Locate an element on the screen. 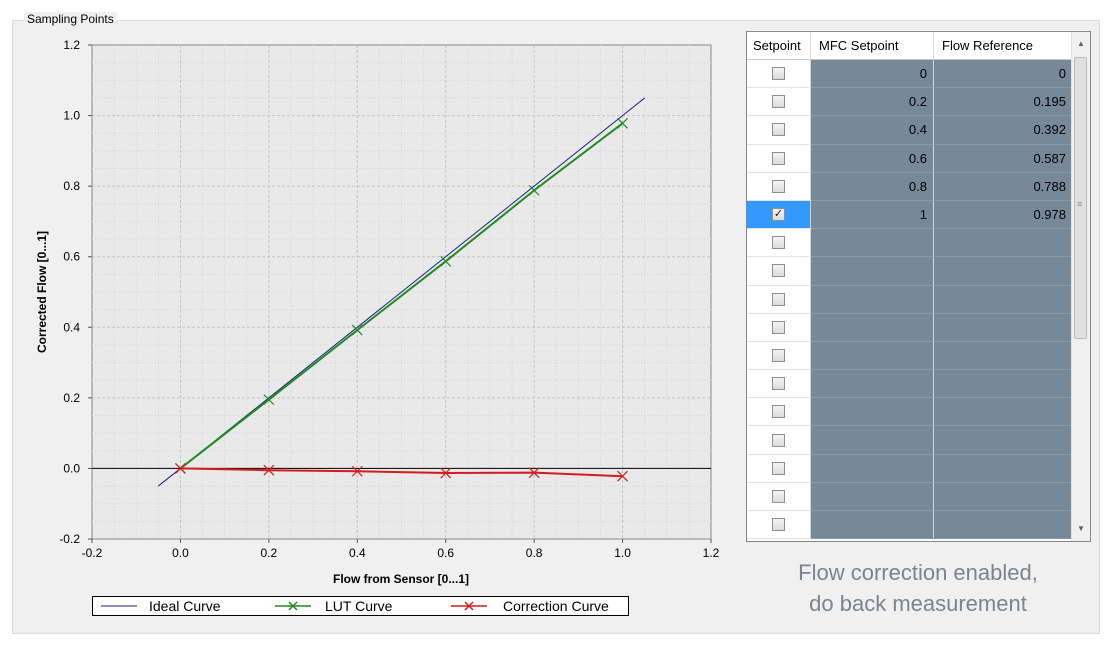 The width and height of the screenshot is (1111, 654). table-row: ✓ 1 0.978 is located at coordinates (909, 215).